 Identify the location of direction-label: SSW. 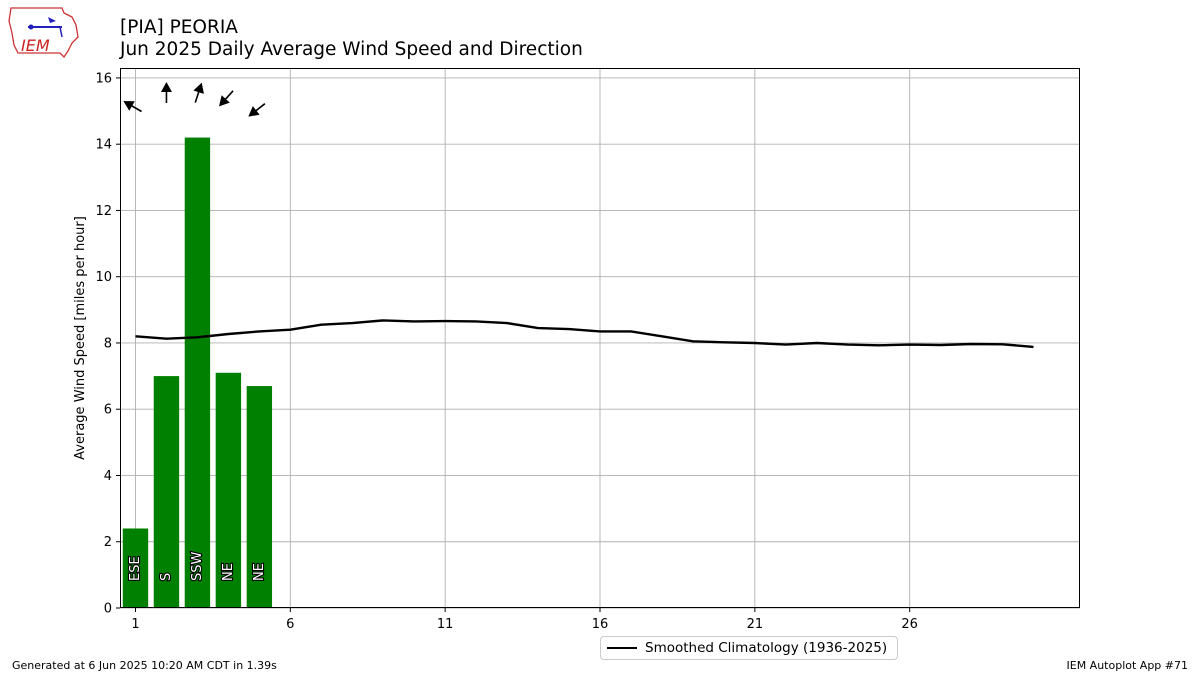
(197, 566).